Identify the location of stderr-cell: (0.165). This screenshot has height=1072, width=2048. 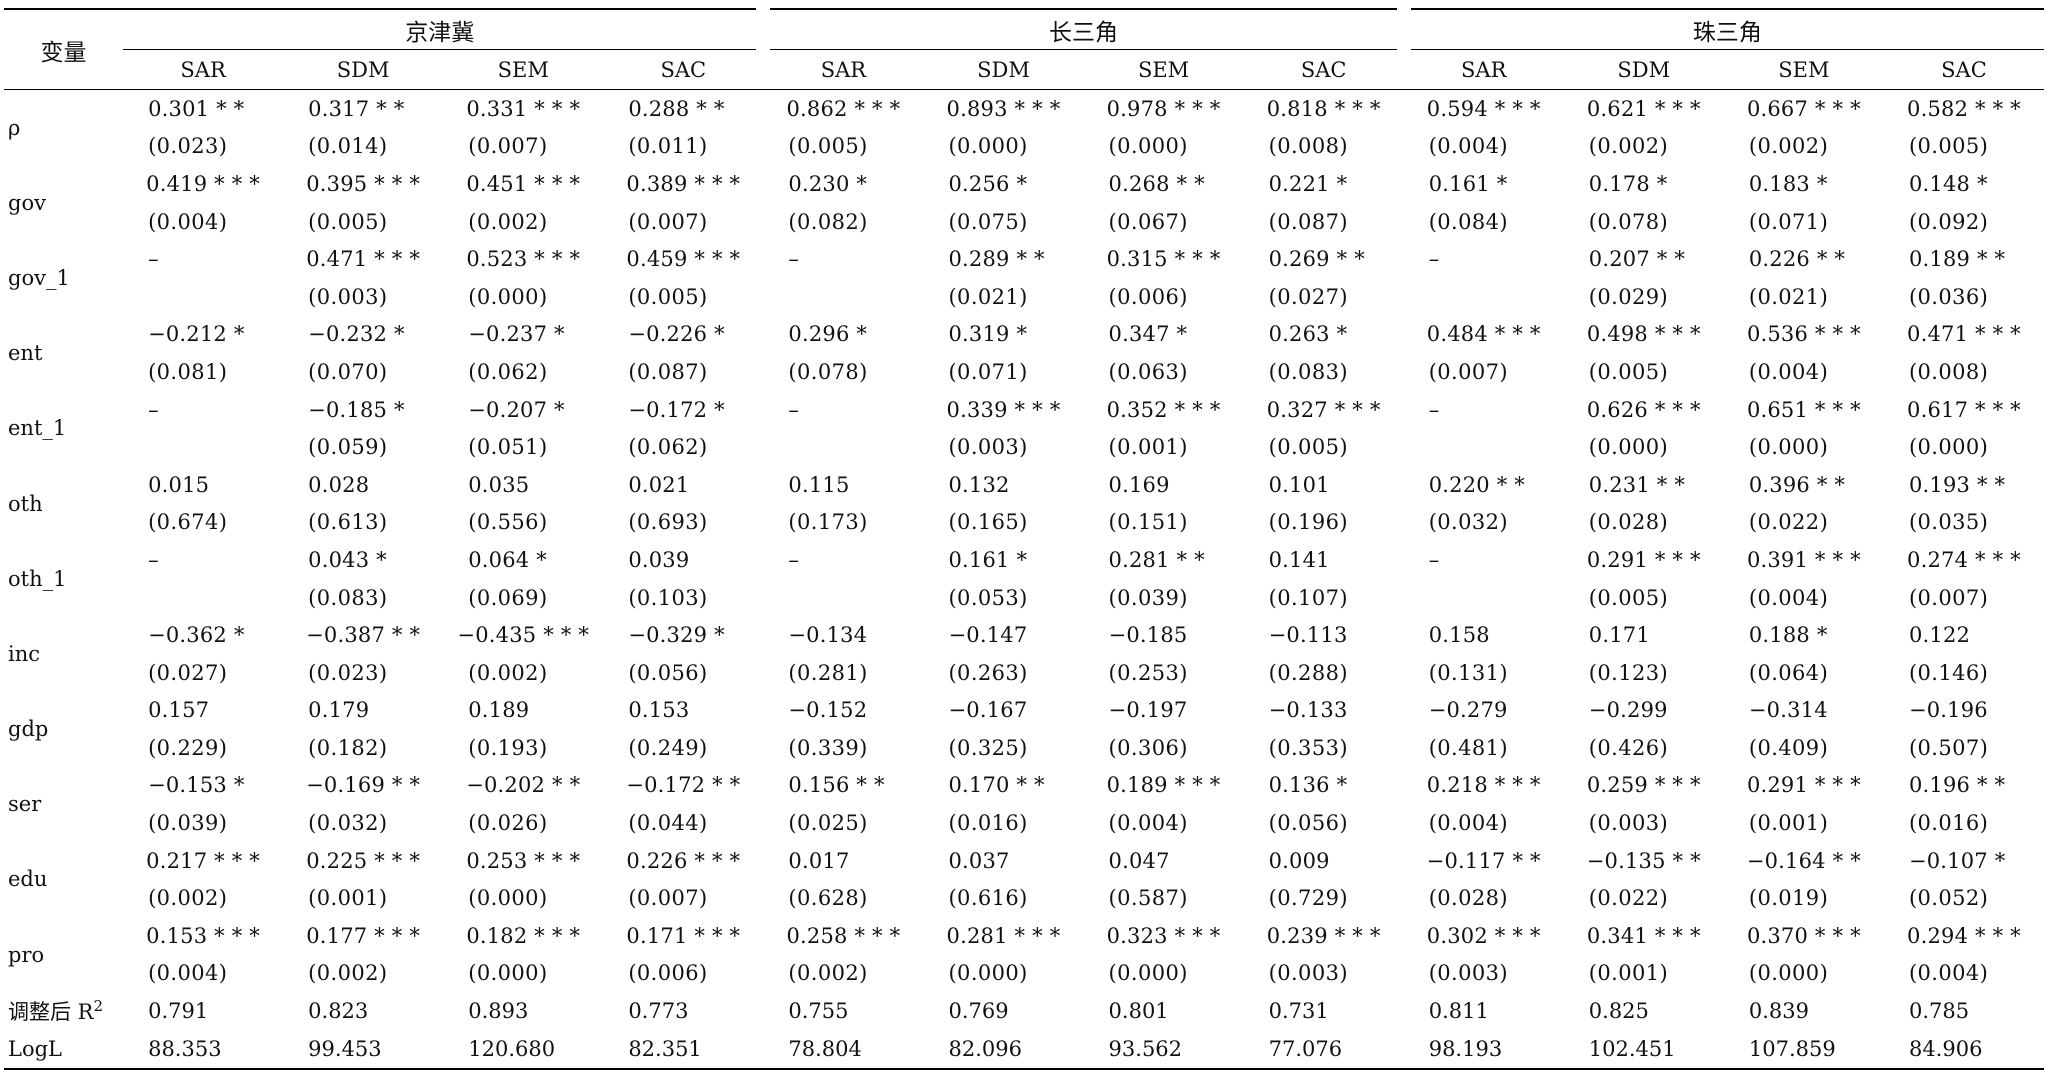
(1003, 523).